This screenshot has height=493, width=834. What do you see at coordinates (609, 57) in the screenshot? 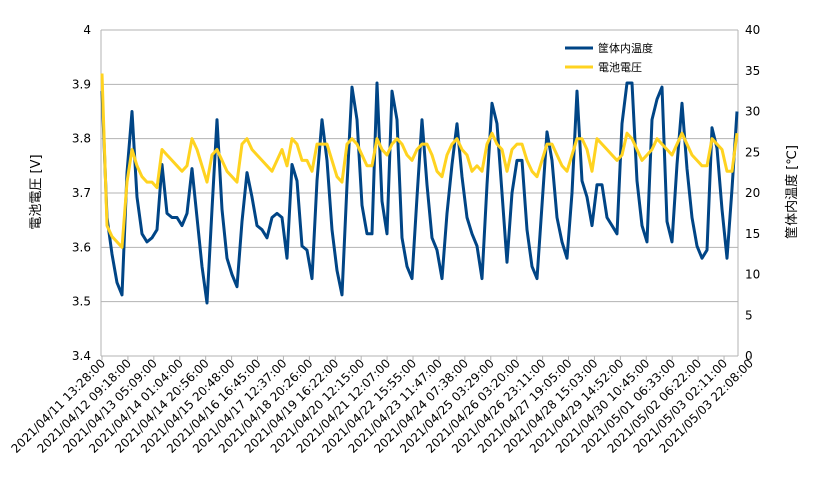
I see `legend: 筐体内温度 電池電圧` at bounding box center [609, 57].